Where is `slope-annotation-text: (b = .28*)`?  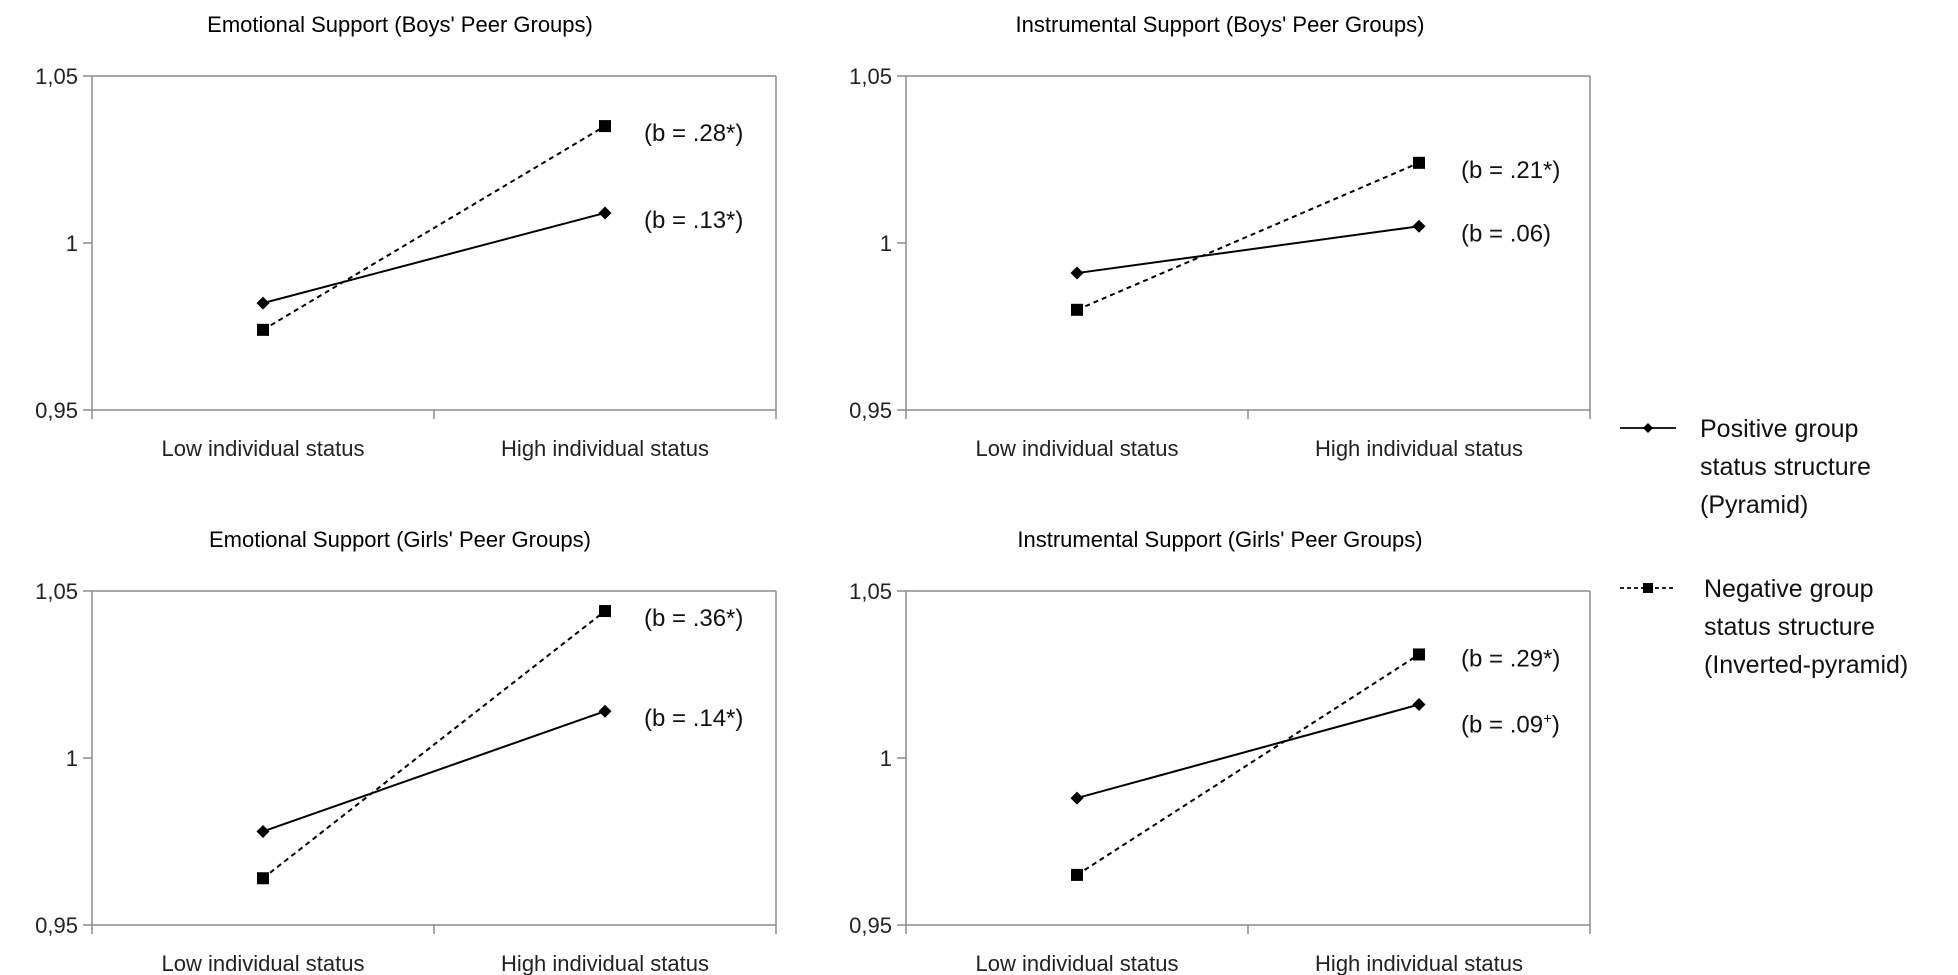
slope-annotation-text: (b = .28*) is located at coordinates (693, 133).